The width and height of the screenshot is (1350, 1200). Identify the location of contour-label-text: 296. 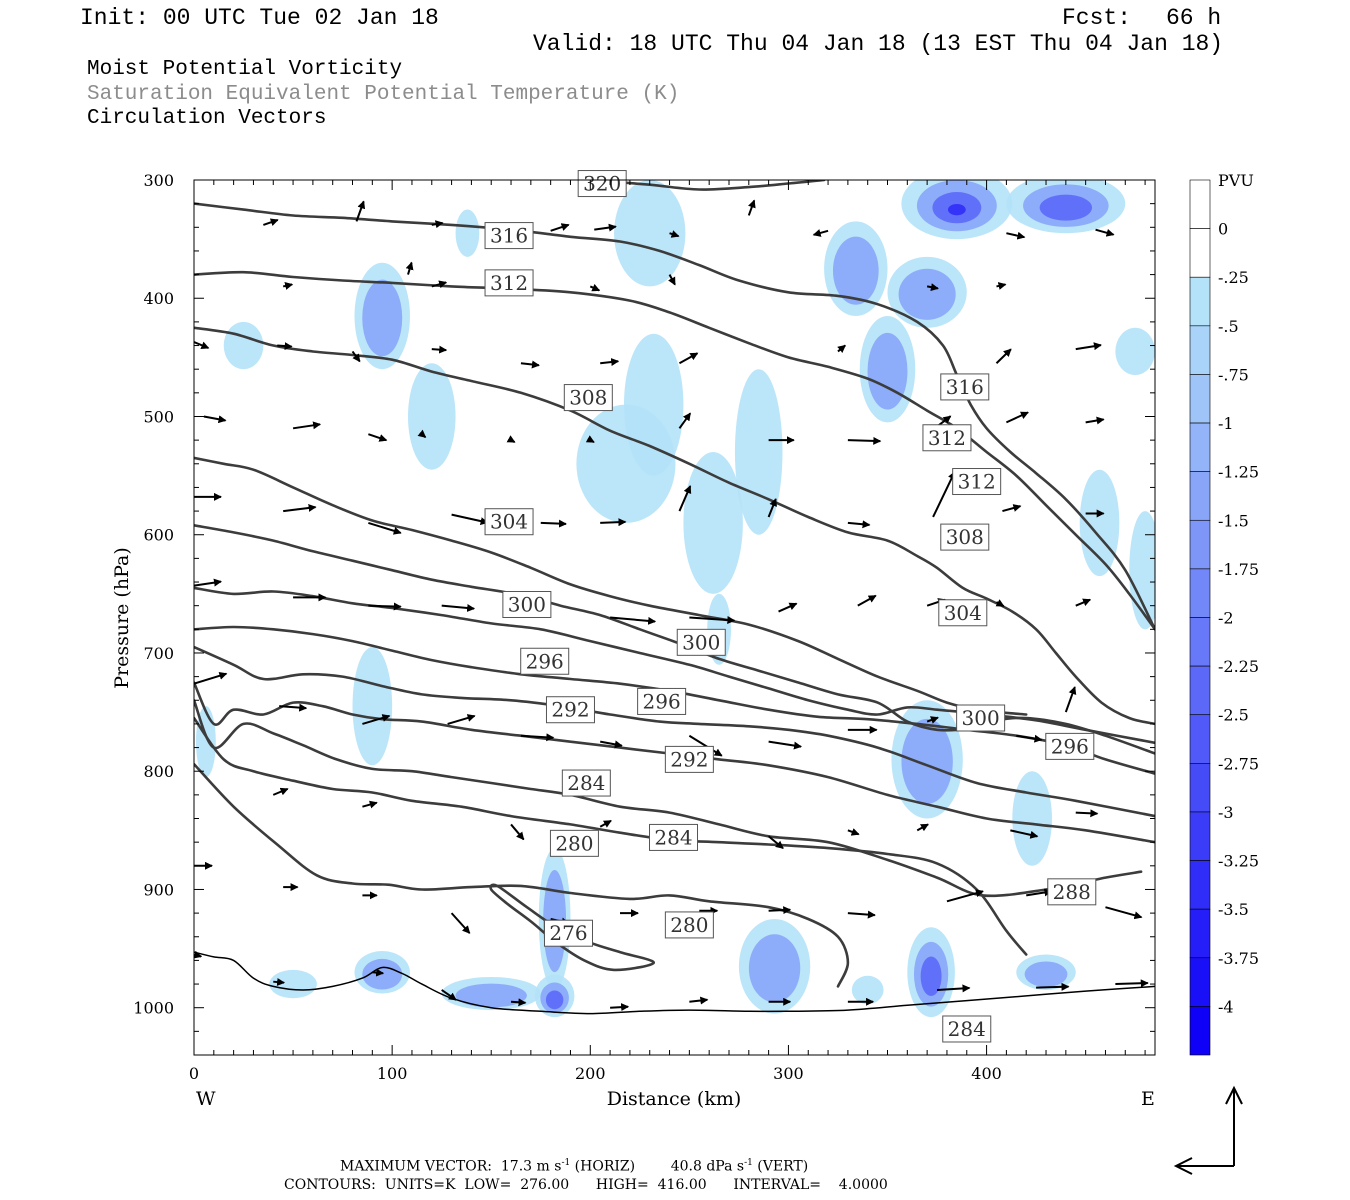
(1070, 746).